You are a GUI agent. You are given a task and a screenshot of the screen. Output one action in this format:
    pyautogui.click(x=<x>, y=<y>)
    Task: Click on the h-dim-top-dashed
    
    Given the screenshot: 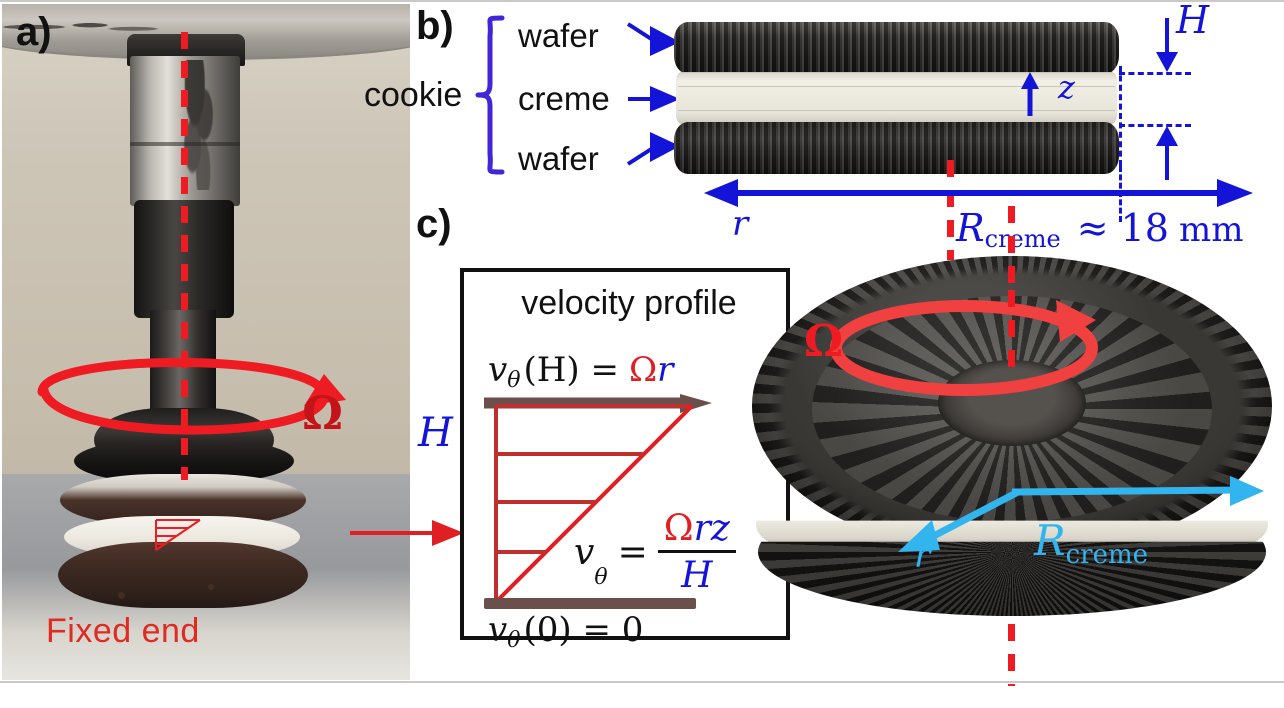 What is the action you would take?
    pyautogui.click(x=1155, y=73)
    